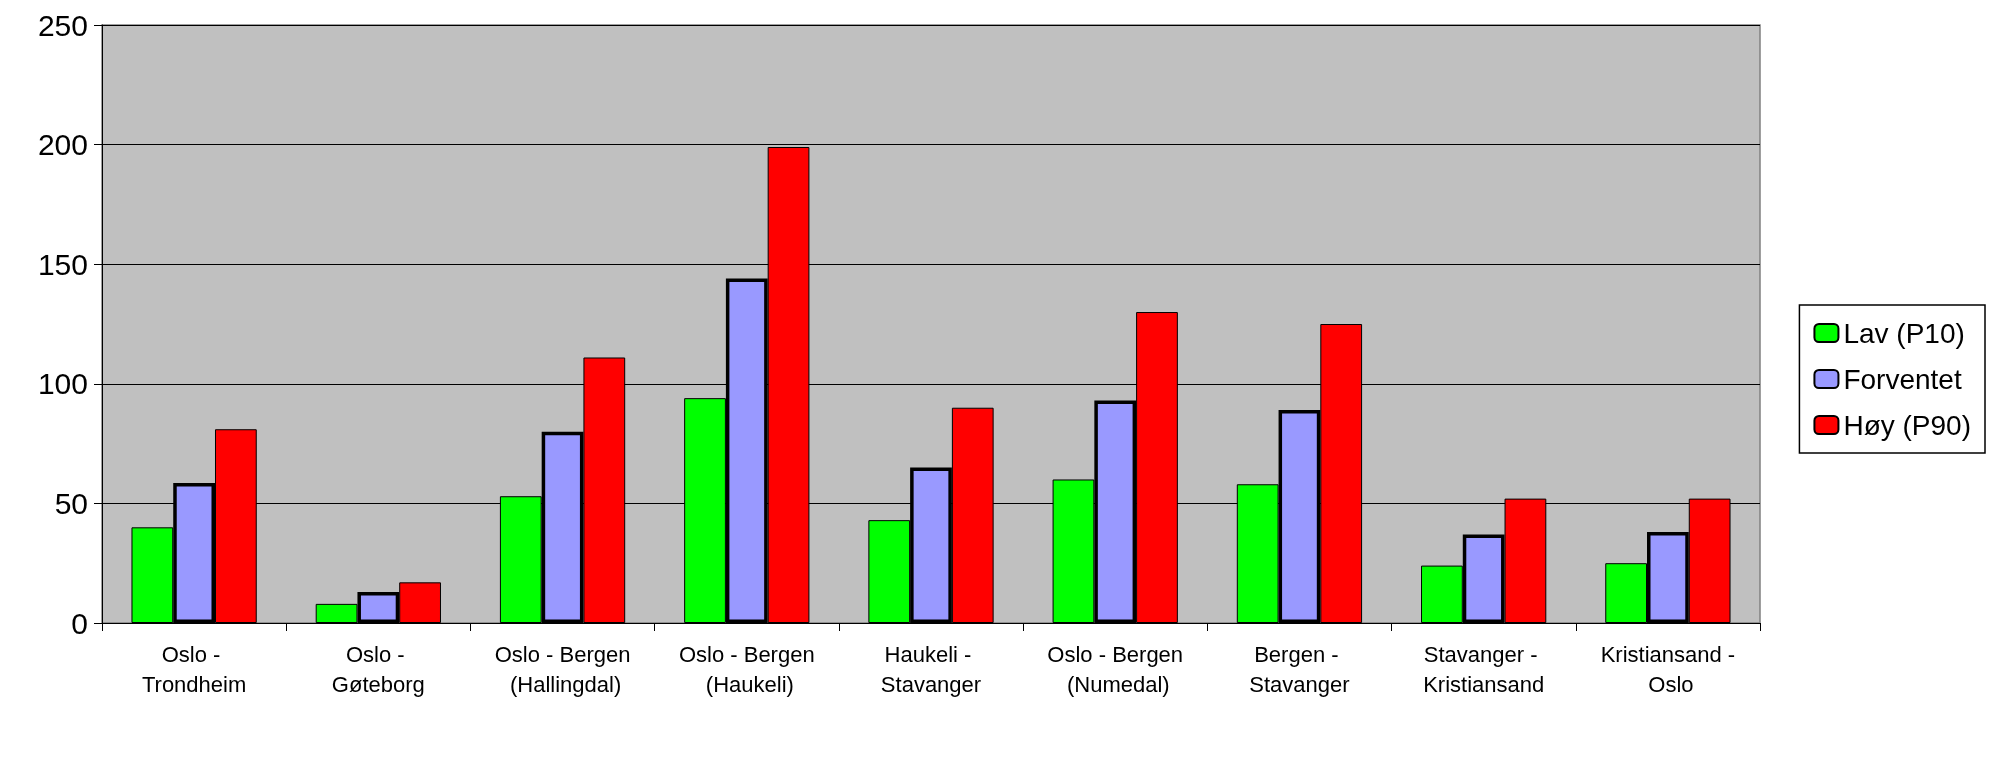 The width and height of the screenshot is (2005, 758). What do you see at coordinates (194, 669) in the screenshot?
I see `x-tick-label: Oslo - Trondheim` at bounding box center [194, 669].